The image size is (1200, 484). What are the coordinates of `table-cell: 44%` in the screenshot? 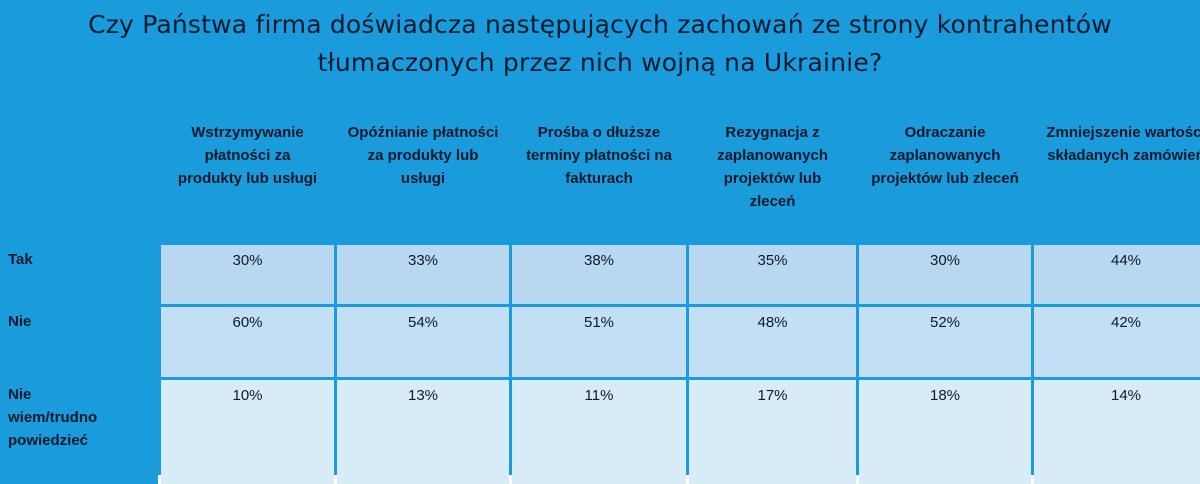 It's located at (1117, 274).